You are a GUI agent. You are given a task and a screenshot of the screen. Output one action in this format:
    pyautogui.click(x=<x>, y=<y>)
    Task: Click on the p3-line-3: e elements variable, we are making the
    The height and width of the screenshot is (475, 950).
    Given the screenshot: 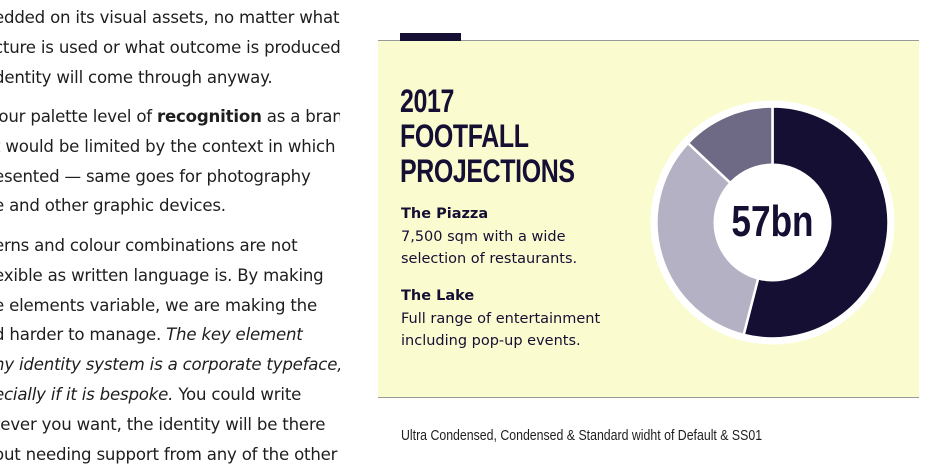 What is the action you would take?
    pyautogui.click(x=158, y=305)
    